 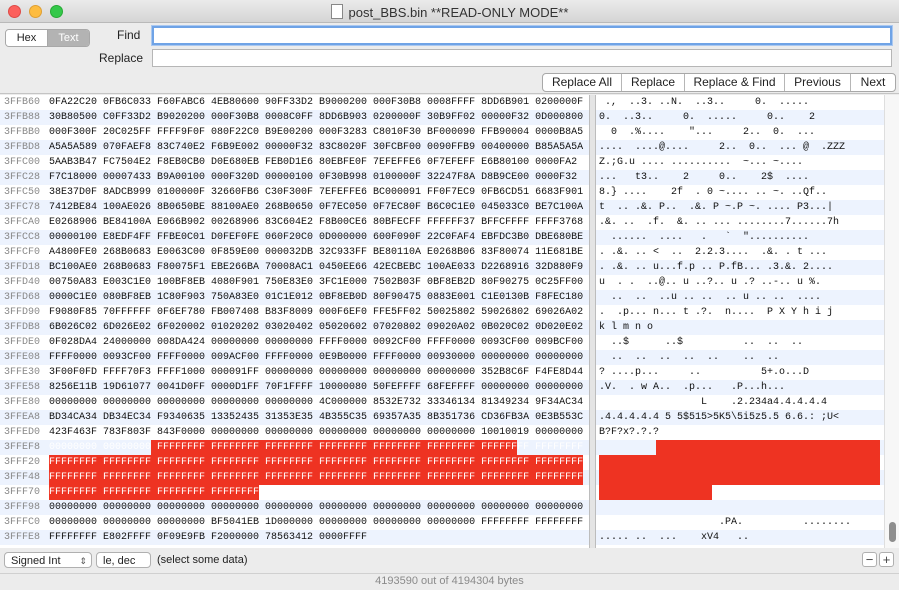 I want to click on next-button: Next, so click(x=873, y=82).